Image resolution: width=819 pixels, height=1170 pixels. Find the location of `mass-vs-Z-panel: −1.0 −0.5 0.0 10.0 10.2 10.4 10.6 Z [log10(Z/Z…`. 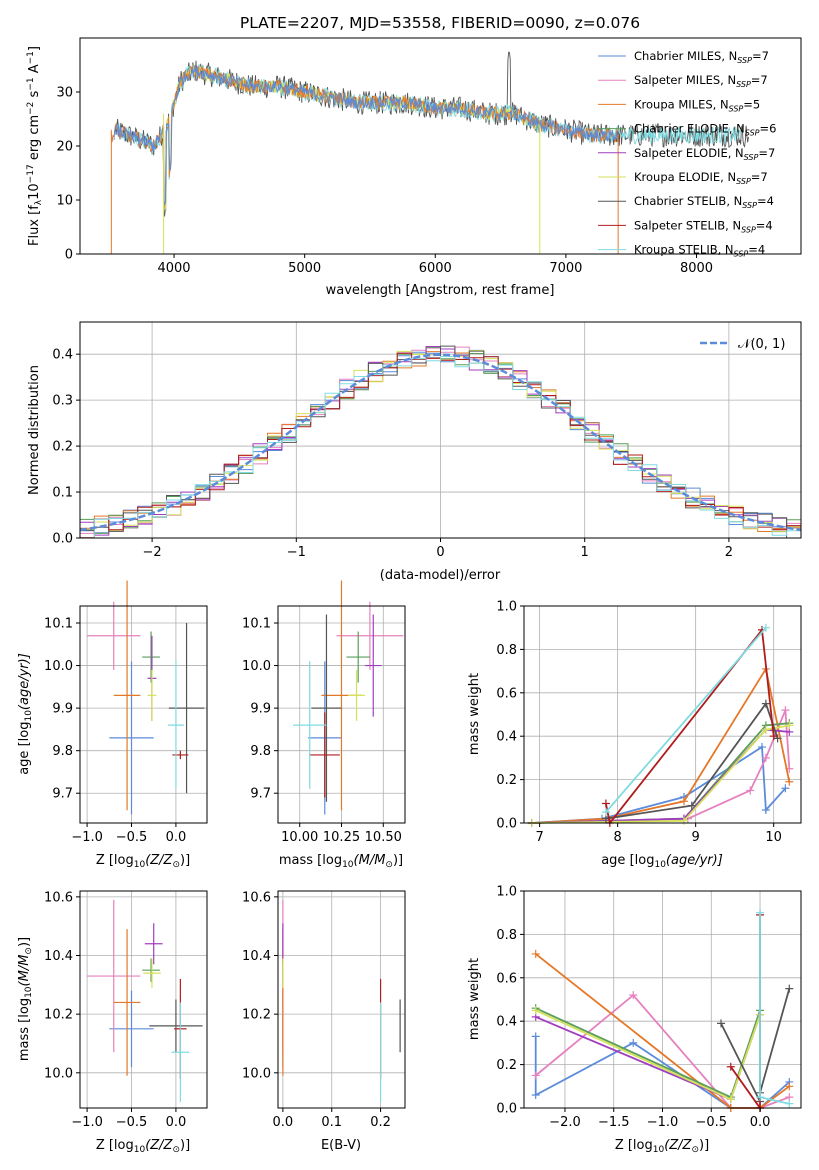

mass-vs-Z-panel: −1.0 −0.5 0.0 10.0 10.2 10.4 10.6 Z [log10(Z/Z… is located at coordinates (112, 1022).